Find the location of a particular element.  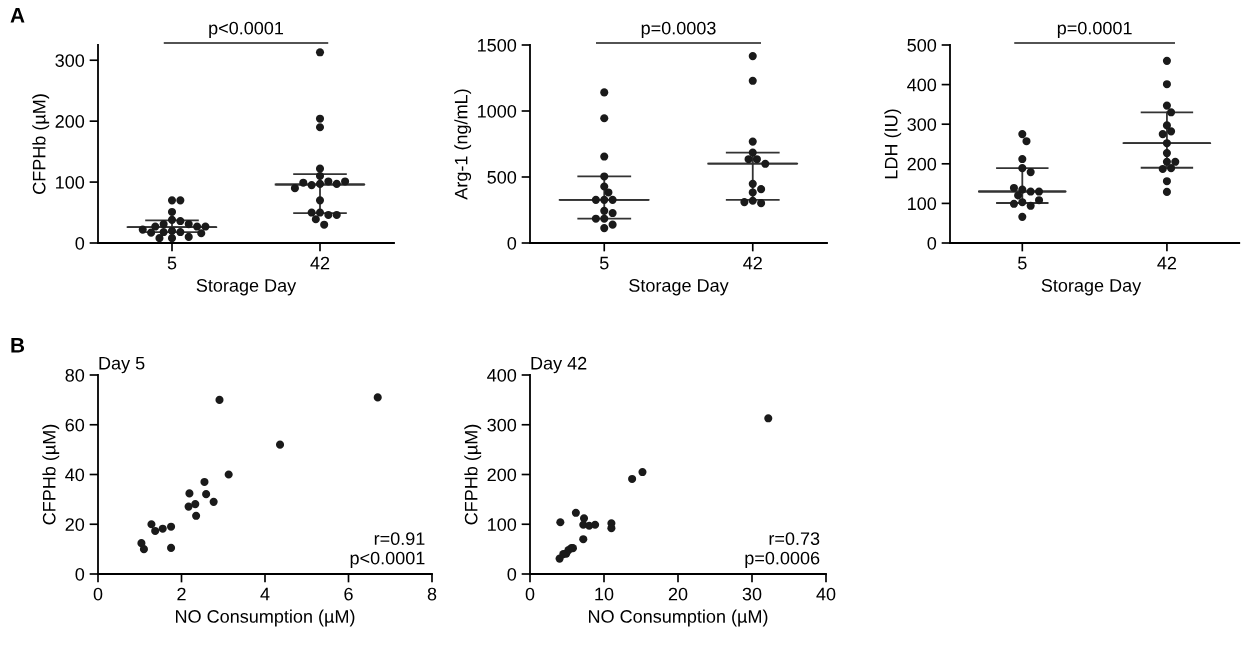

x-tick-label: 6 is located at coordinates (348, 594).